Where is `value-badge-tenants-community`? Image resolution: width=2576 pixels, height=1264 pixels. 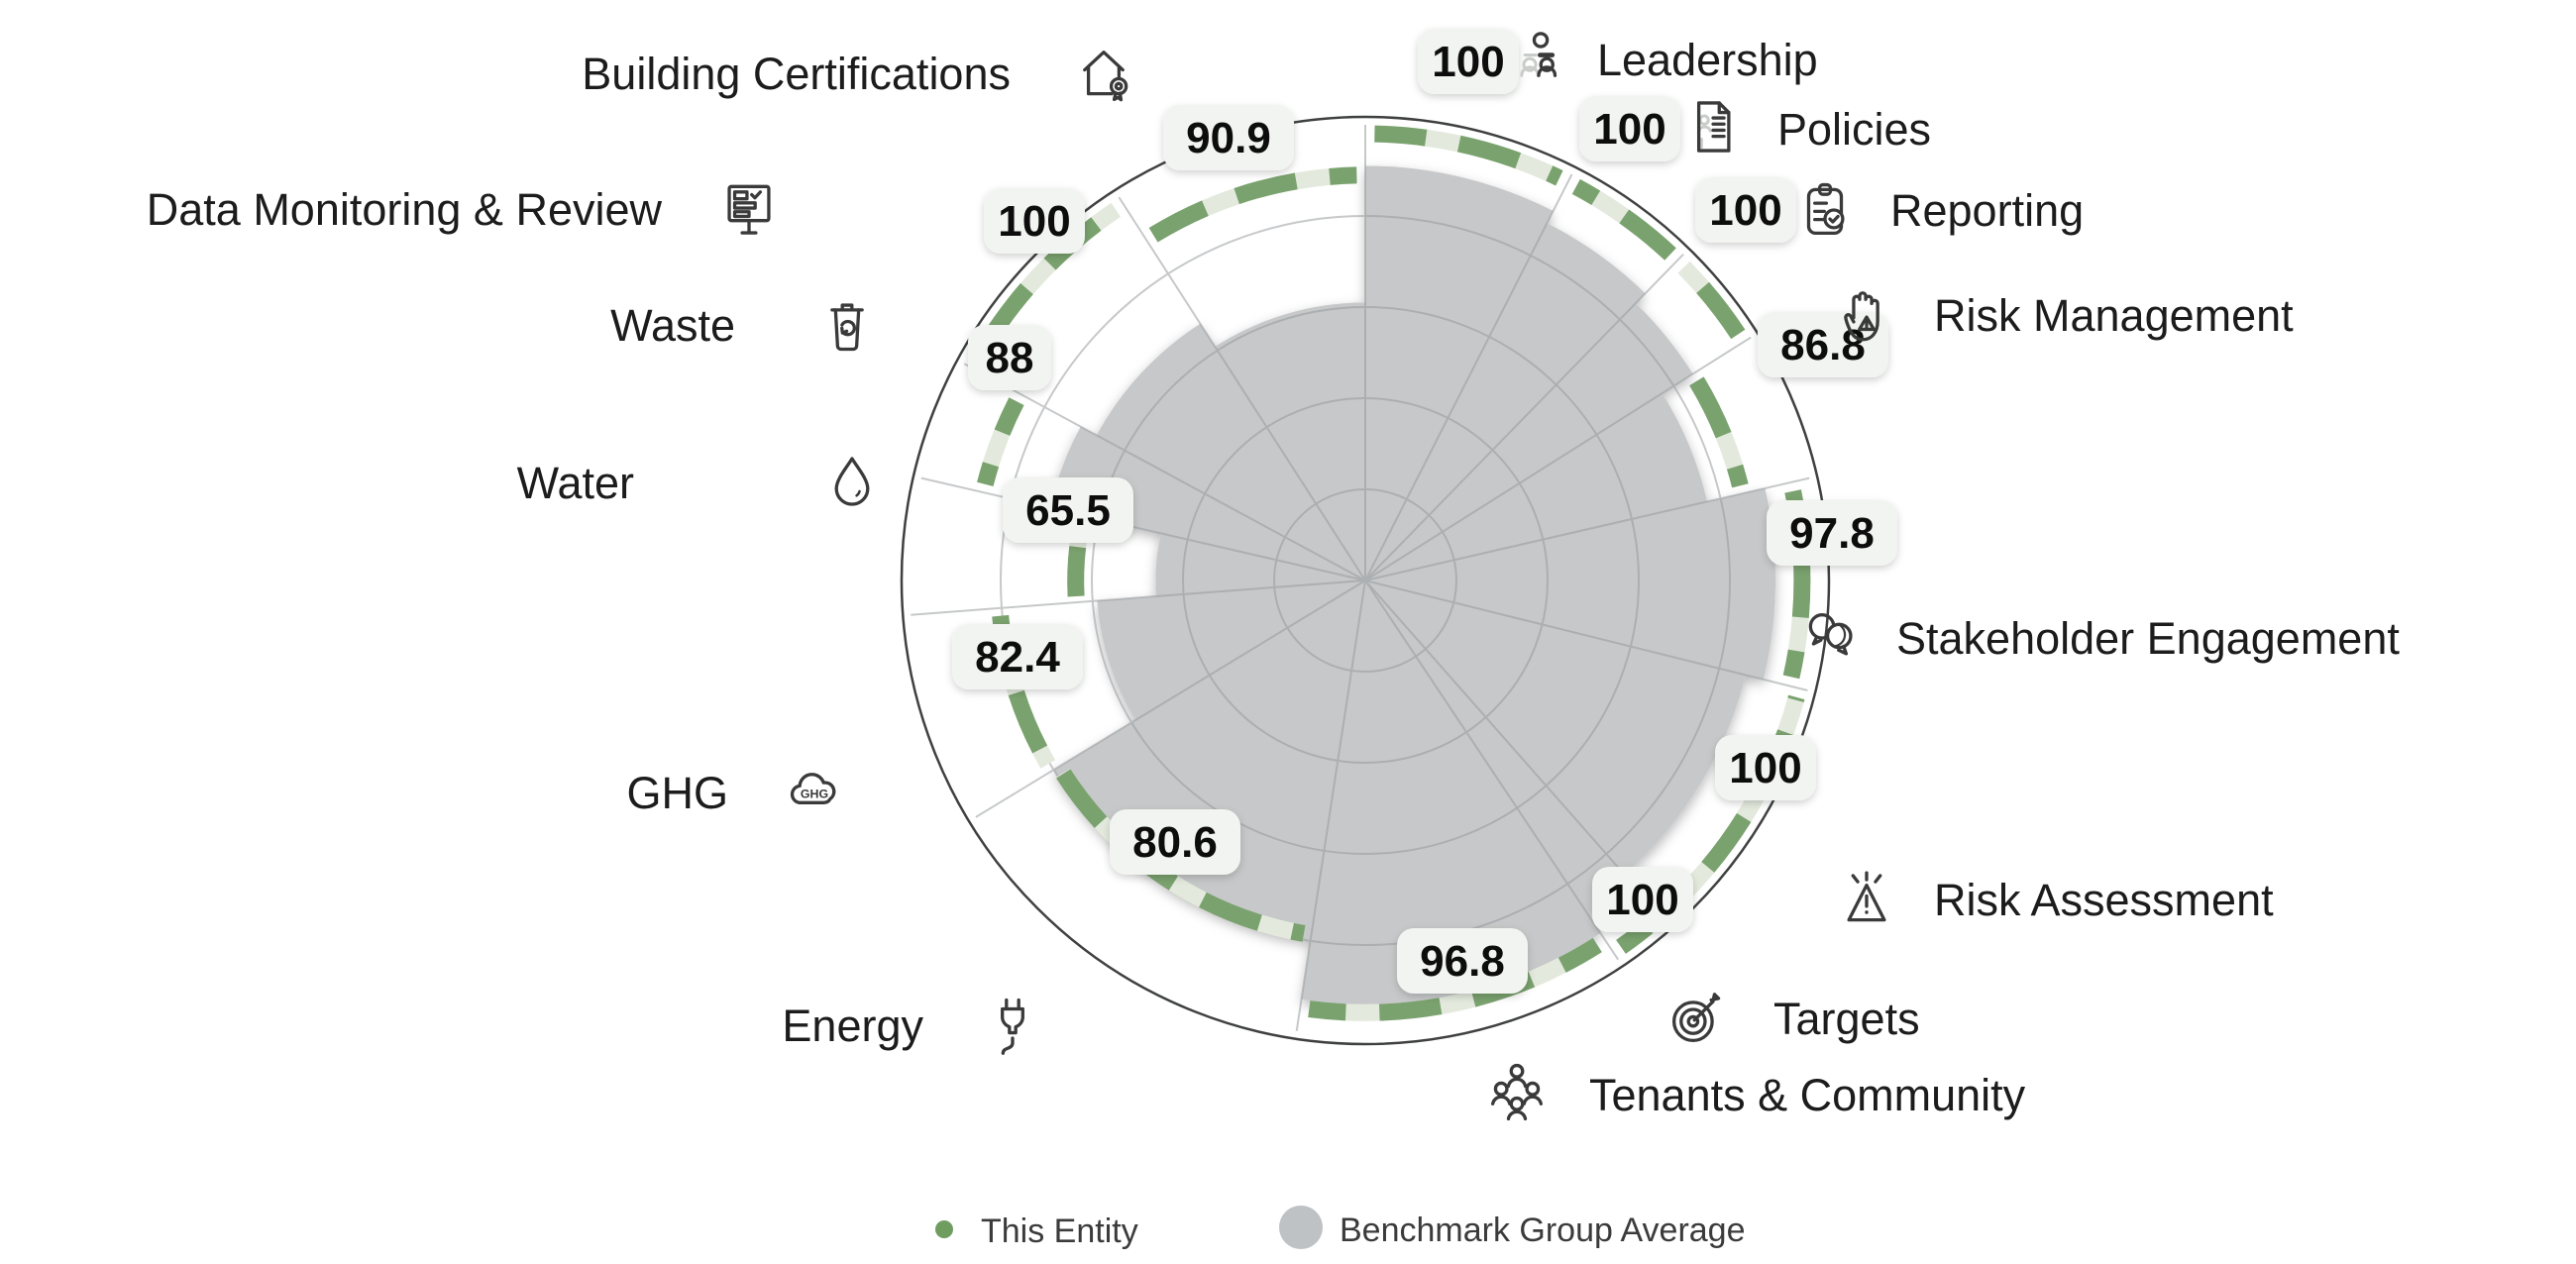 value-badge-tenants-community is located at coordinates (1462, 961).